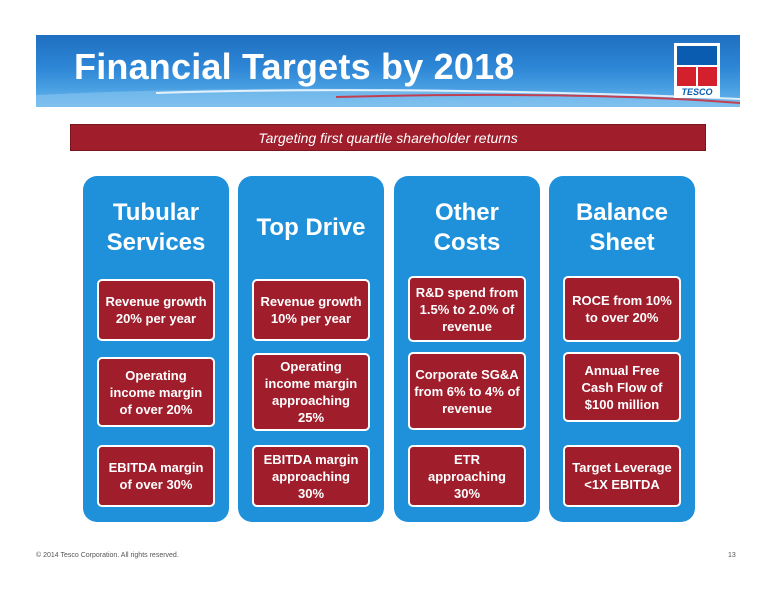 This screenshot has height=600, width=776. What do you see at coordinates (311, 310) in the screenshot?
I see `target-box: Revenue growth 10% per year` at bounding box center [311, 310].